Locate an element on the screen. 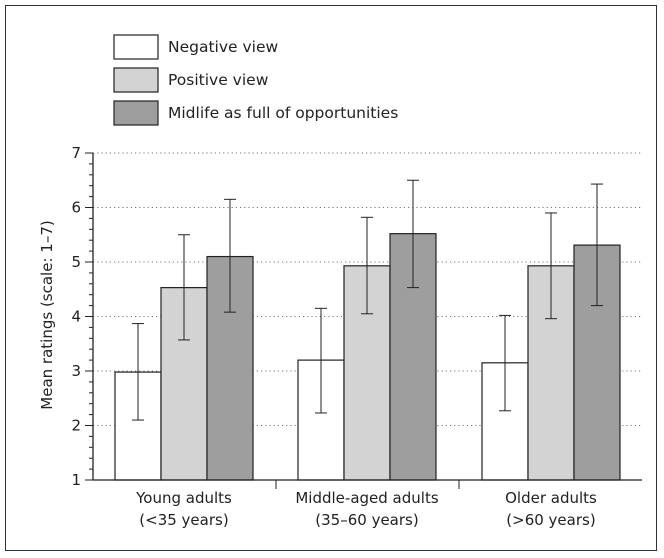 The height and width of the screenshot is (558, 664). legend-label-0: Negative view is located at coordinates (223, 47).